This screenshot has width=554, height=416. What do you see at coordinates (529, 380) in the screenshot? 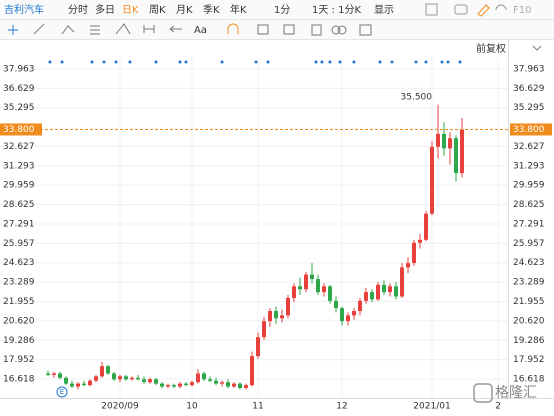
I see `y-tick-label: 16.618` at bounding box center [529, 380].